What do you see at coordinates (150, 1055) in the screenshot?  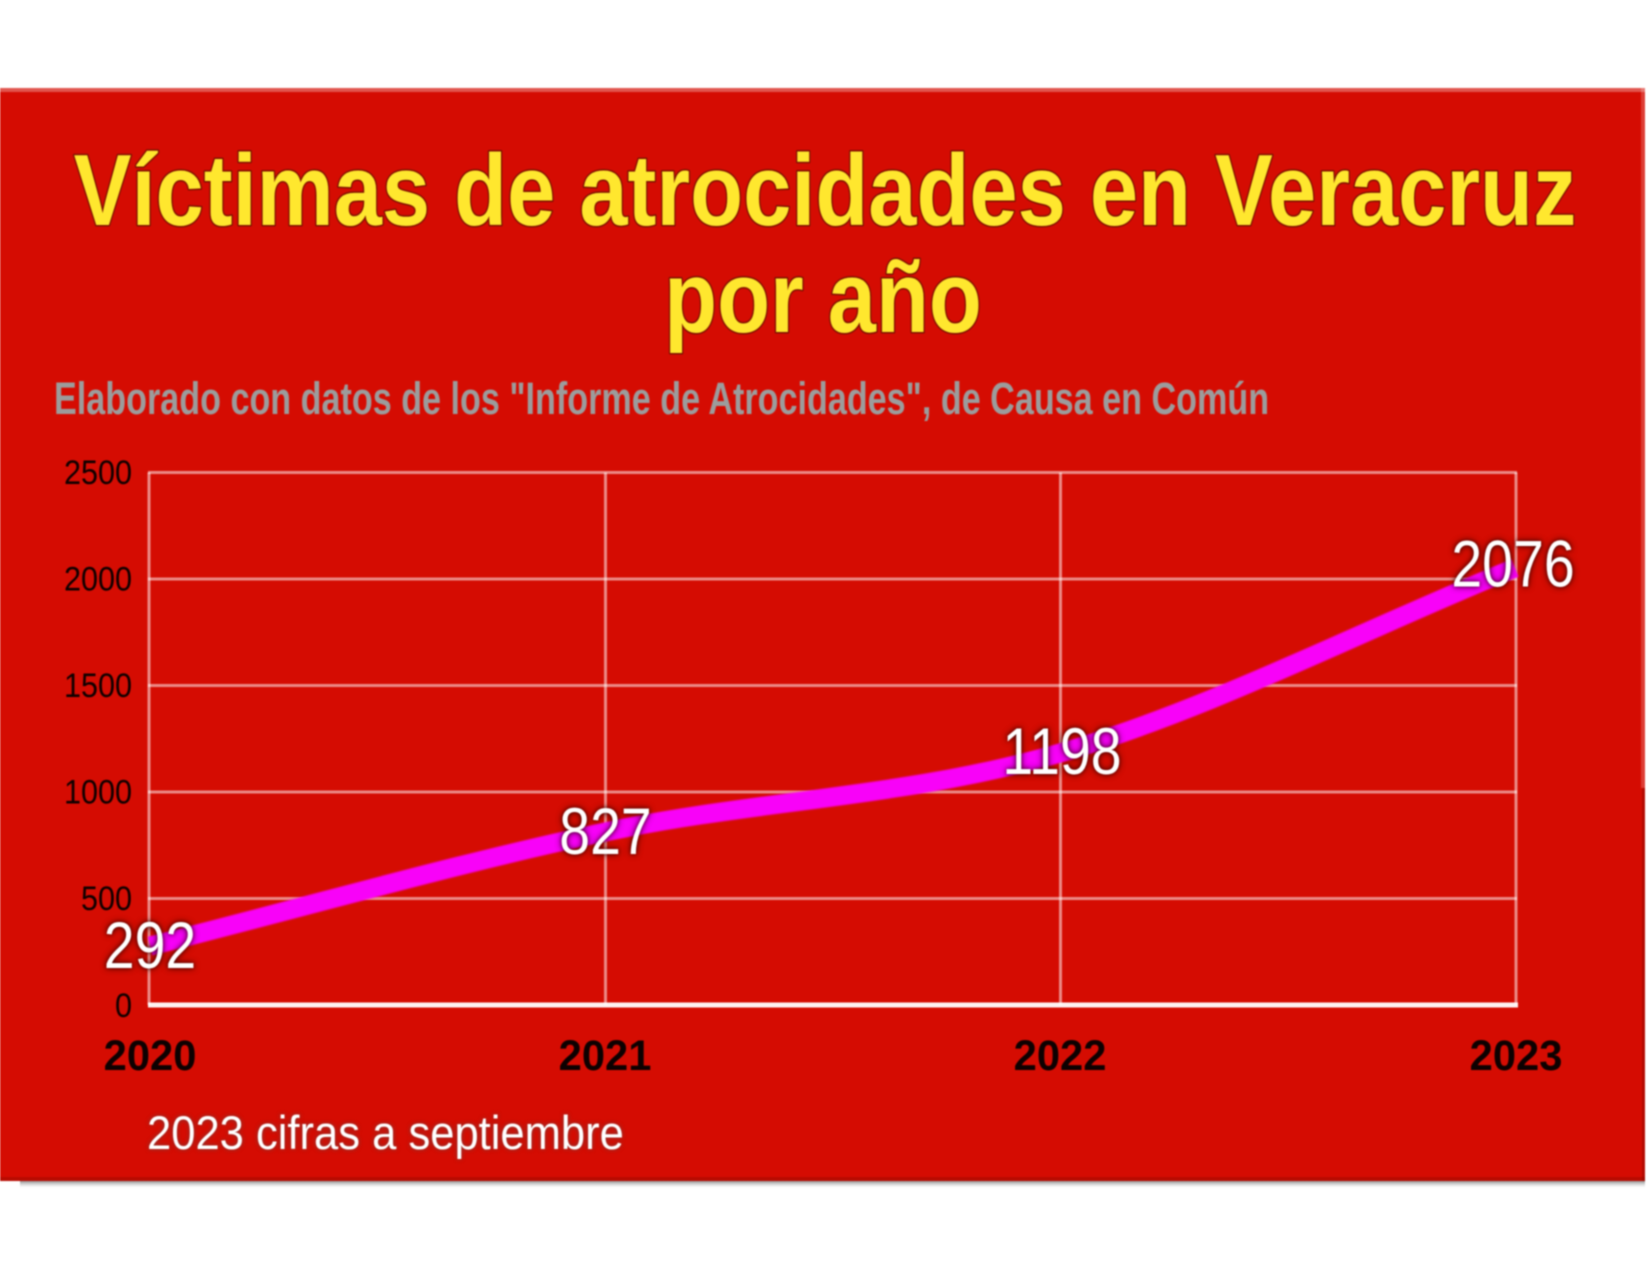 I see `svg-text: 2020` at bounding box center [150, 1055].